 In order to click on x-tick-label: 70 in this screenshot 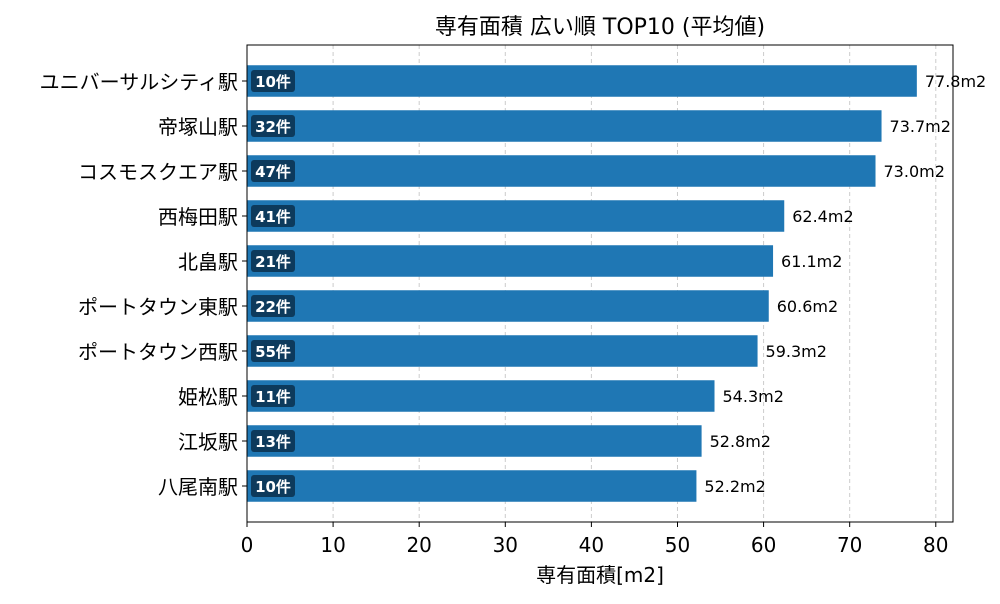, I will do `click(849, 545)`.